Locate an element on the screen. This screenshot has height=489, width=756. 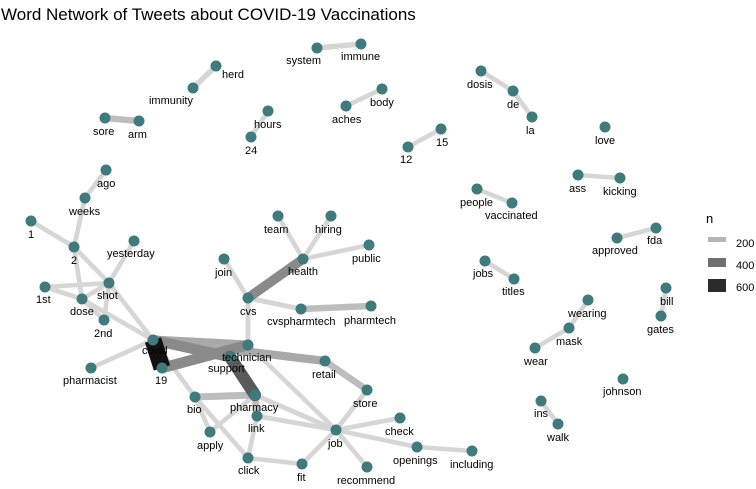
node-vaccinated is located at coordinates (512, 203).